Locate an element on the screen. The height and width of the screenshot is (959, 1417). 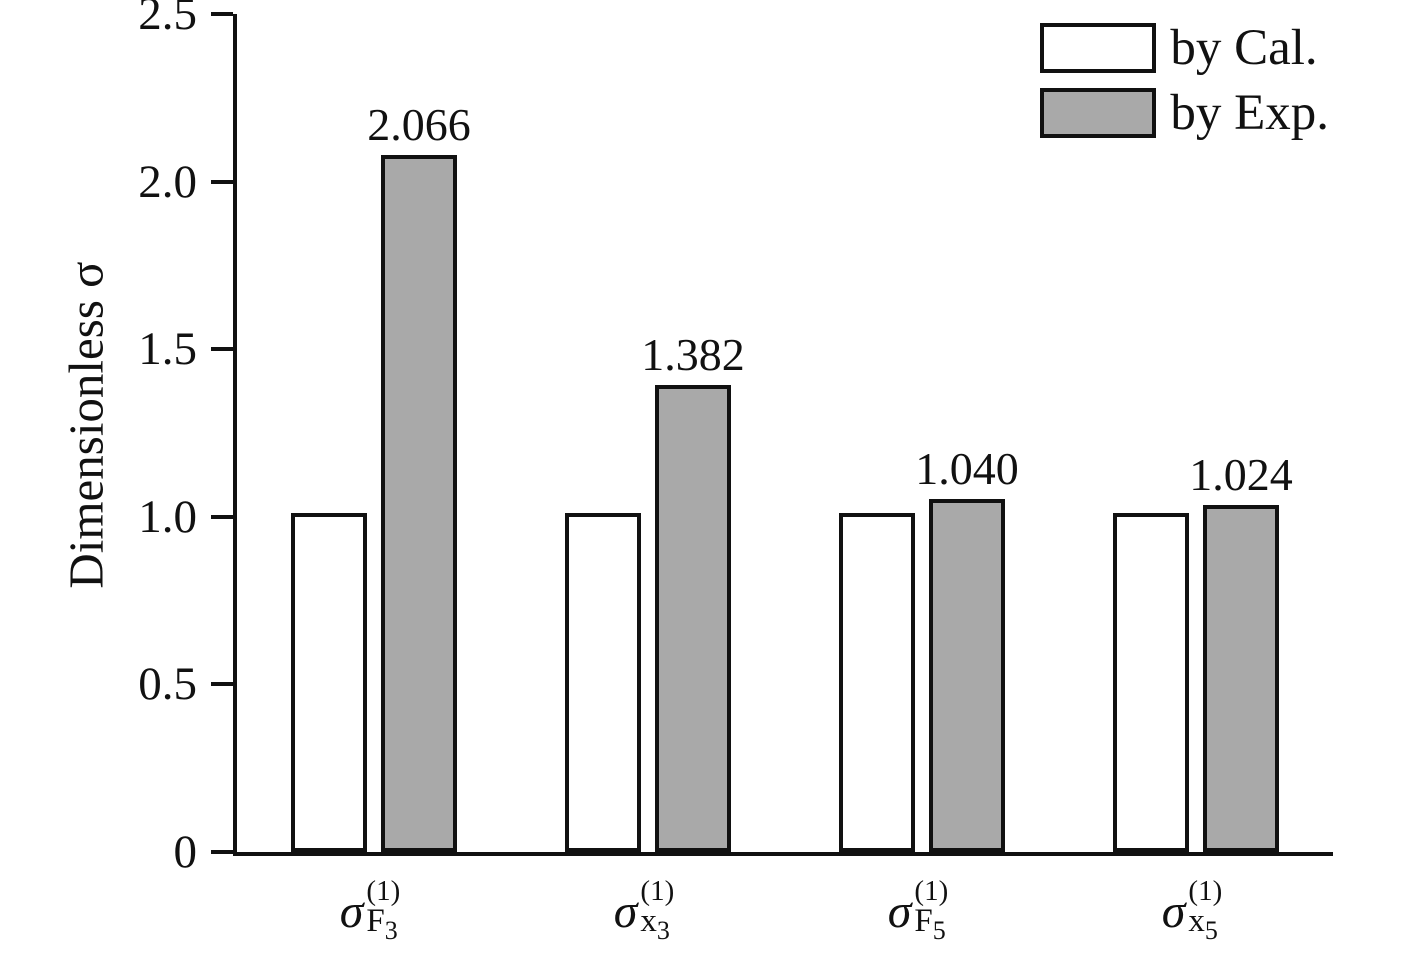
sigma-subscript: F5 is located at coordinates (930, 923).